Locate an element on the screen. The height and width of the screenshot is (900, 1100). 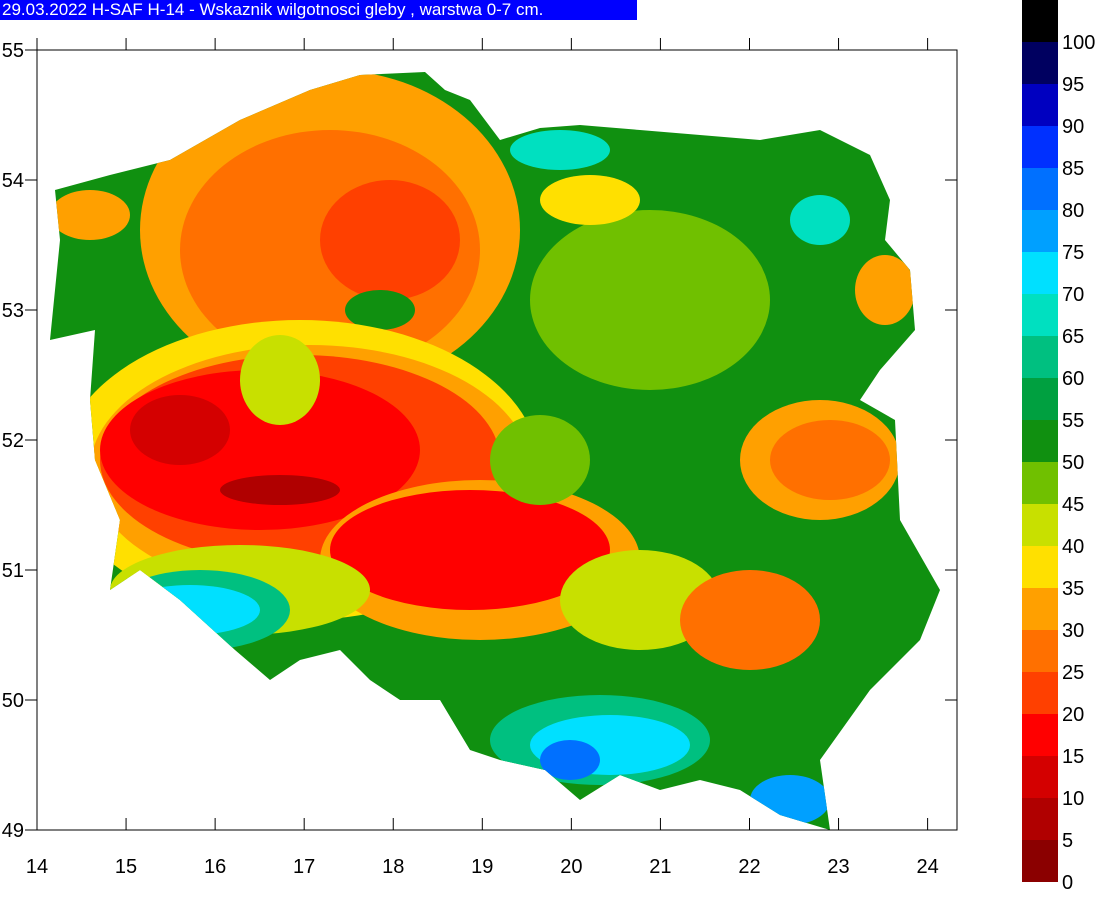
legend-label: 100 is located at coordinates (1078, 43).